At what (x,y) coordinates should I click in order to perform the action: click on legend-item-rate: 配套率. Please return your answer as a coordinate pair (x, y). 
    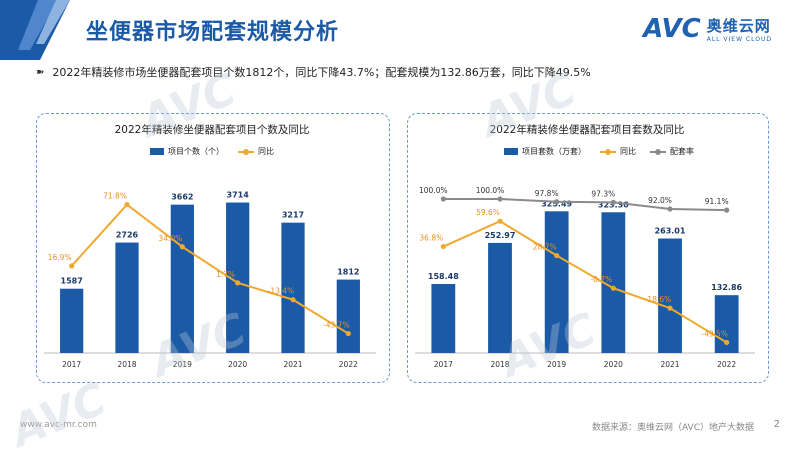
    Looking at the image, I should click on (672, 151).